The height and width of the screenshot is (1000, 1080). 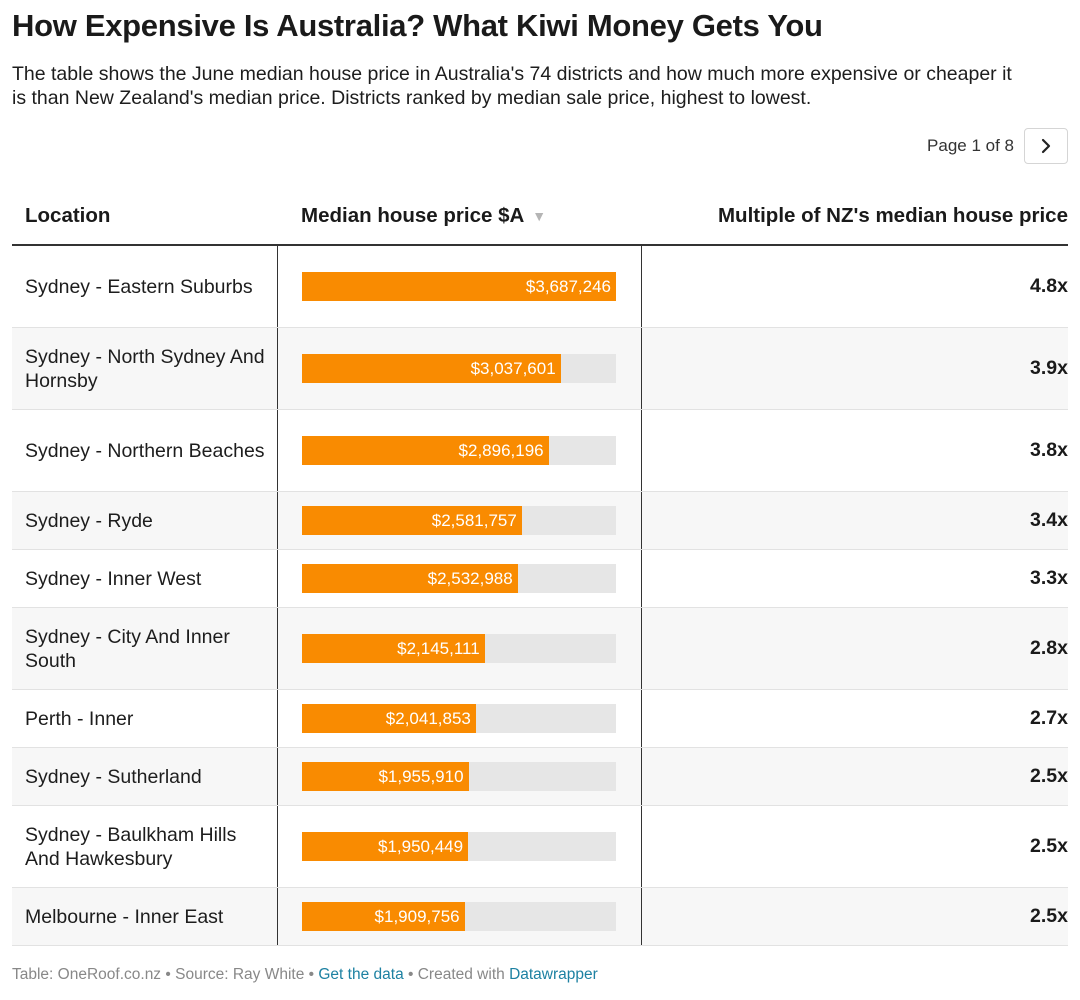 I want to click on price-cell: $2,532,988, so click(x=460, y=578).